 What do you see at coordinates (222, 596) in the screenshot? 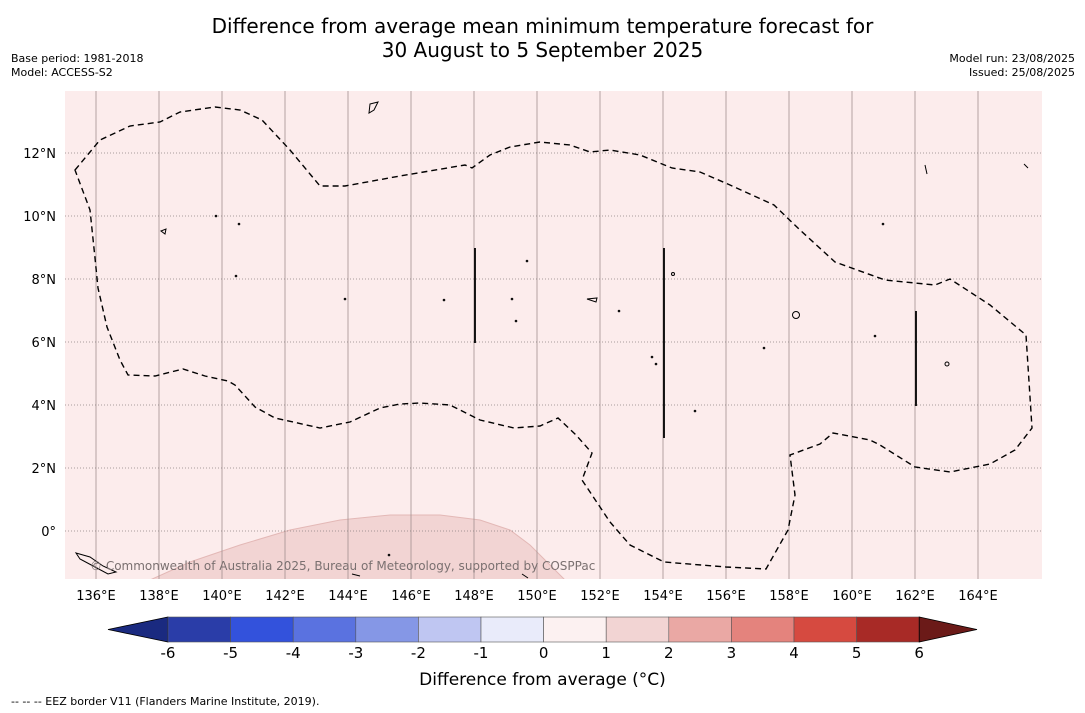
I see `longitude-tick-label: 140°E` at bounding box center [222, 596].